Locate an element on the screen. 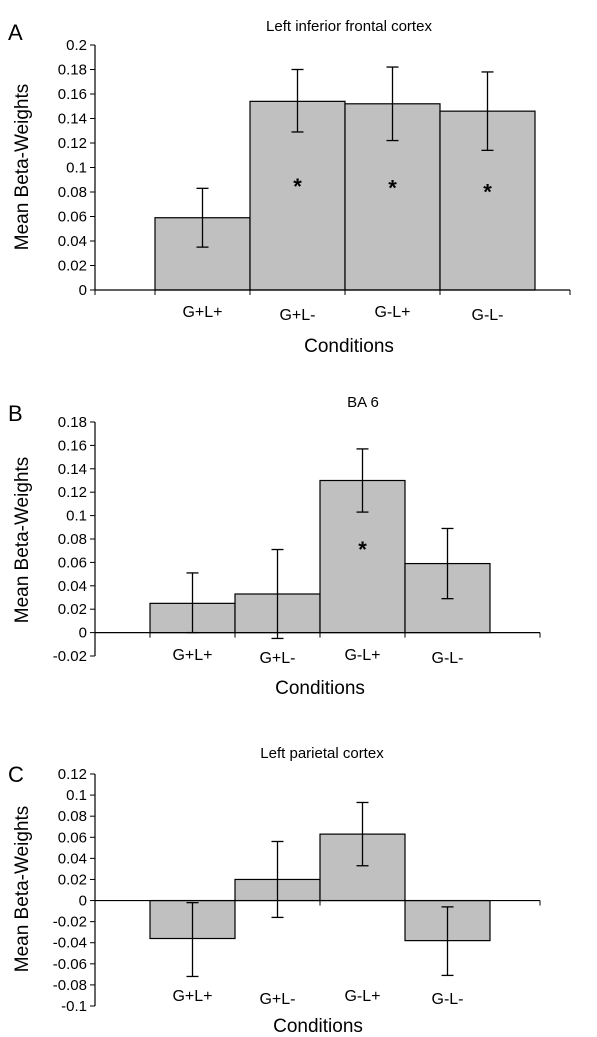 The width and height of the screenshot is (597, 1037). panel-b-letter: B is located at coordinates (15, 413).